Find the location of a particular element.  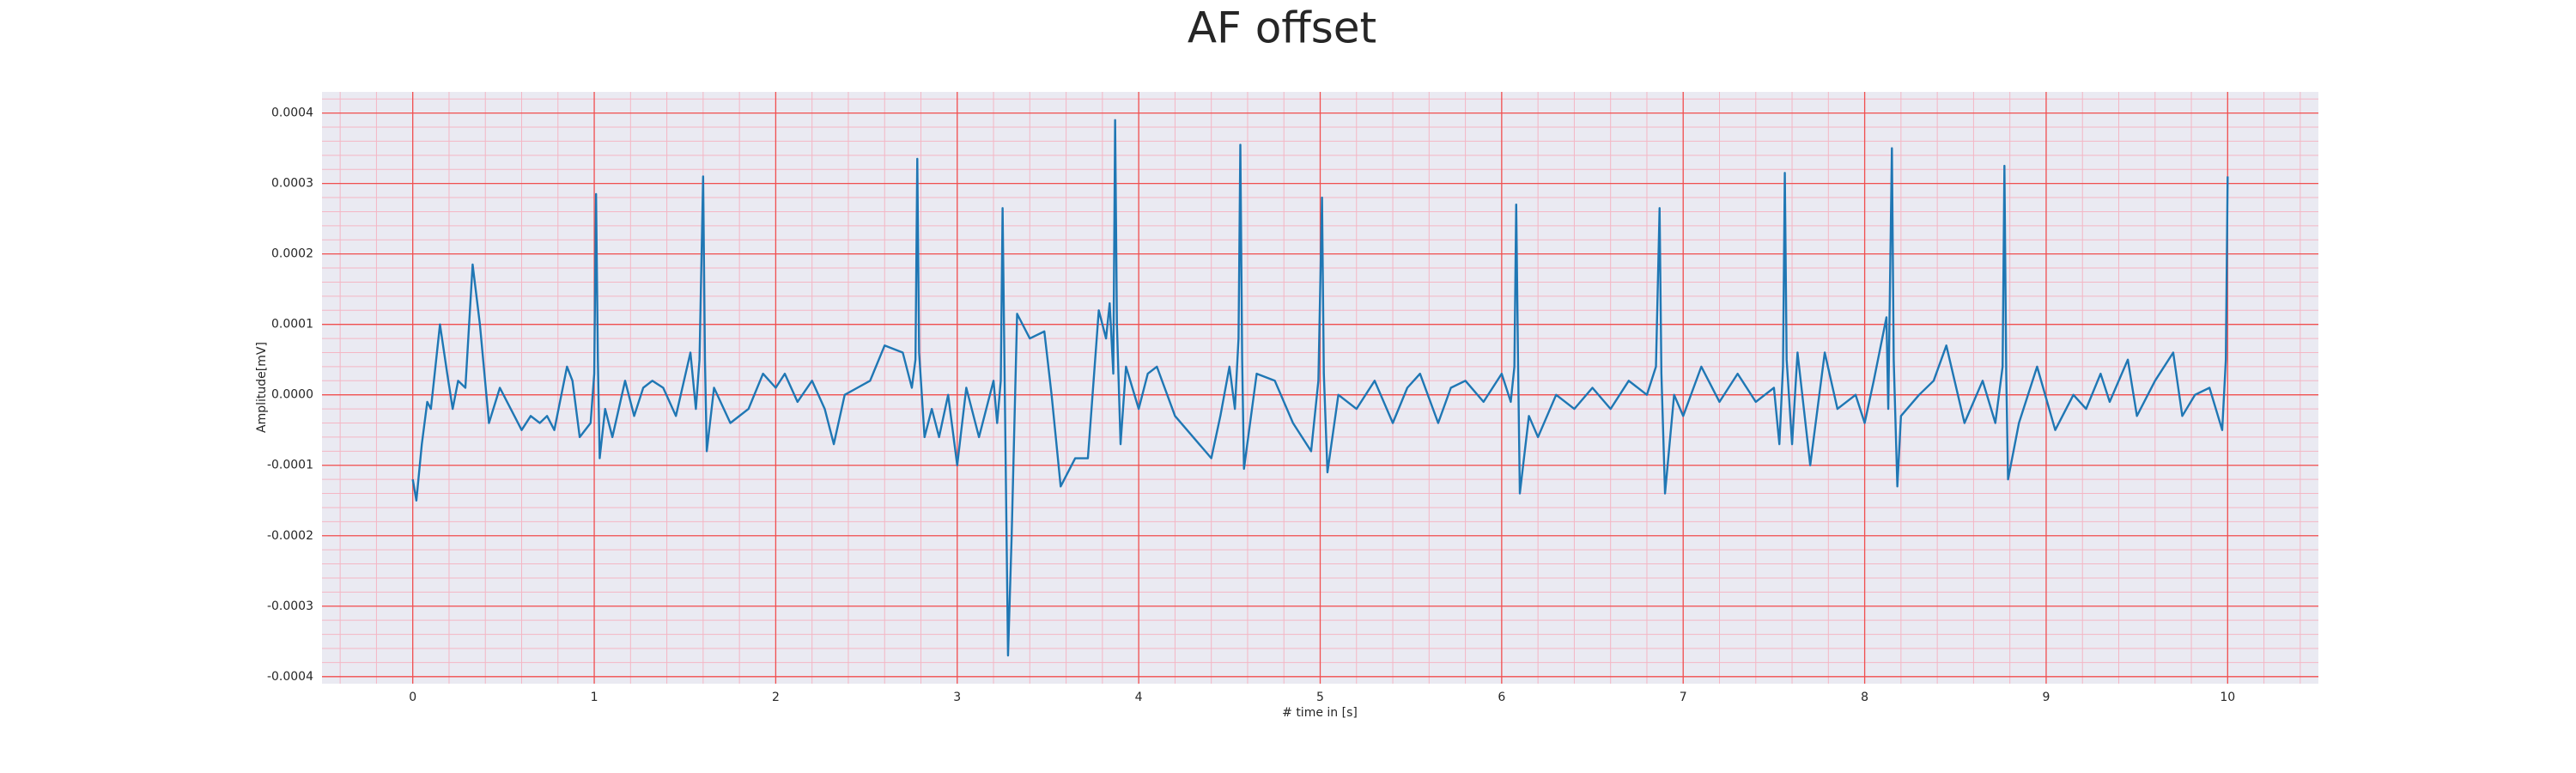

y-tick-label: -0.0003 is located at coordinates (290, 606).